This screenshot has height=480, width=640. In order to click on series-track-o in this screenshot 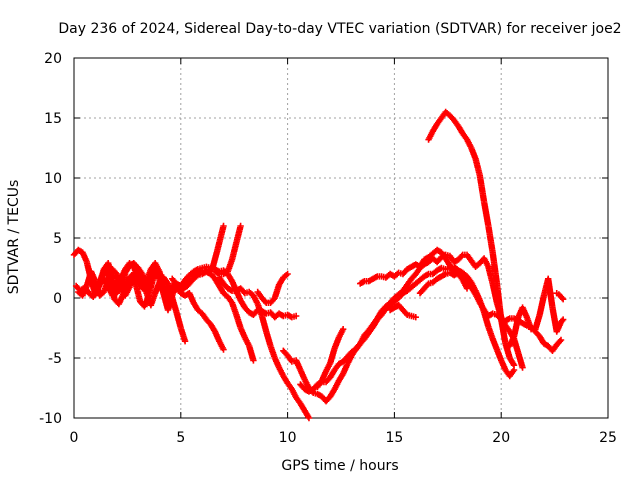, I will do `click(471, 238)`.